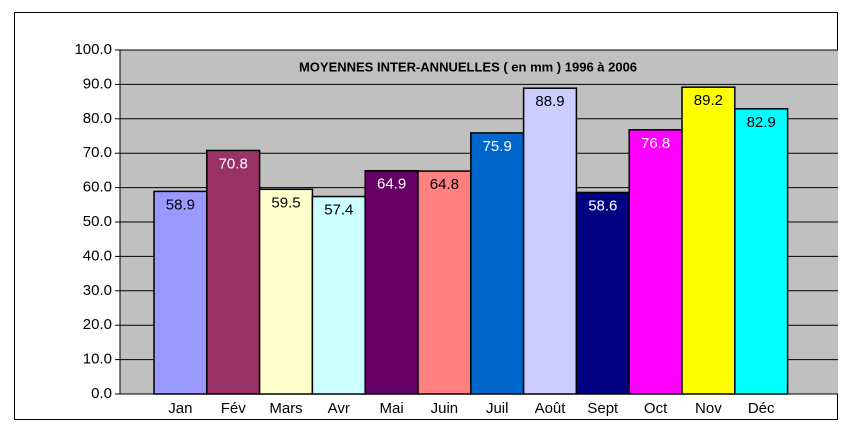  Describe the element at coordinates (97, 221) in the screenshot. I see `y-tick-label: 50.0` at that location.